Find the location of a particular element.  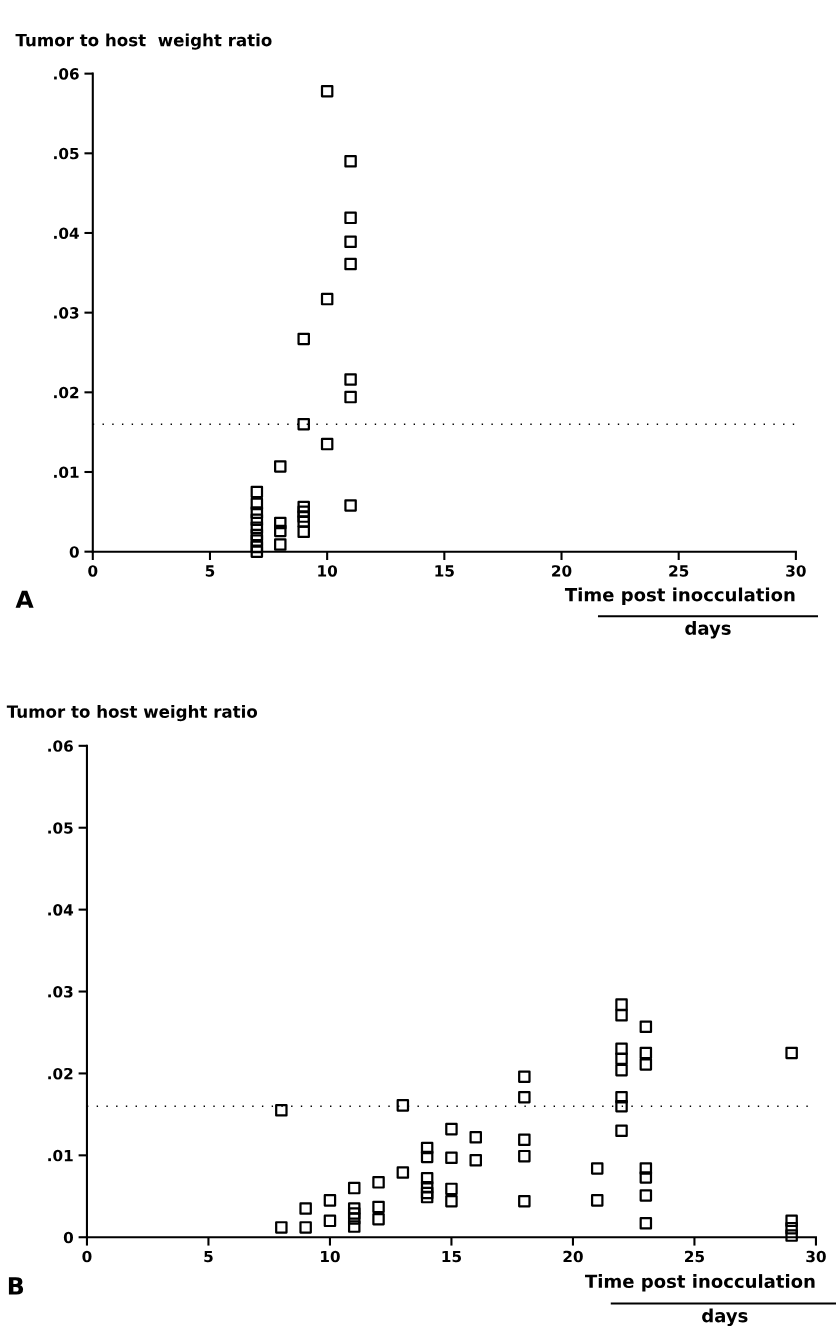

text: B is located at coordinates (16, 1286).